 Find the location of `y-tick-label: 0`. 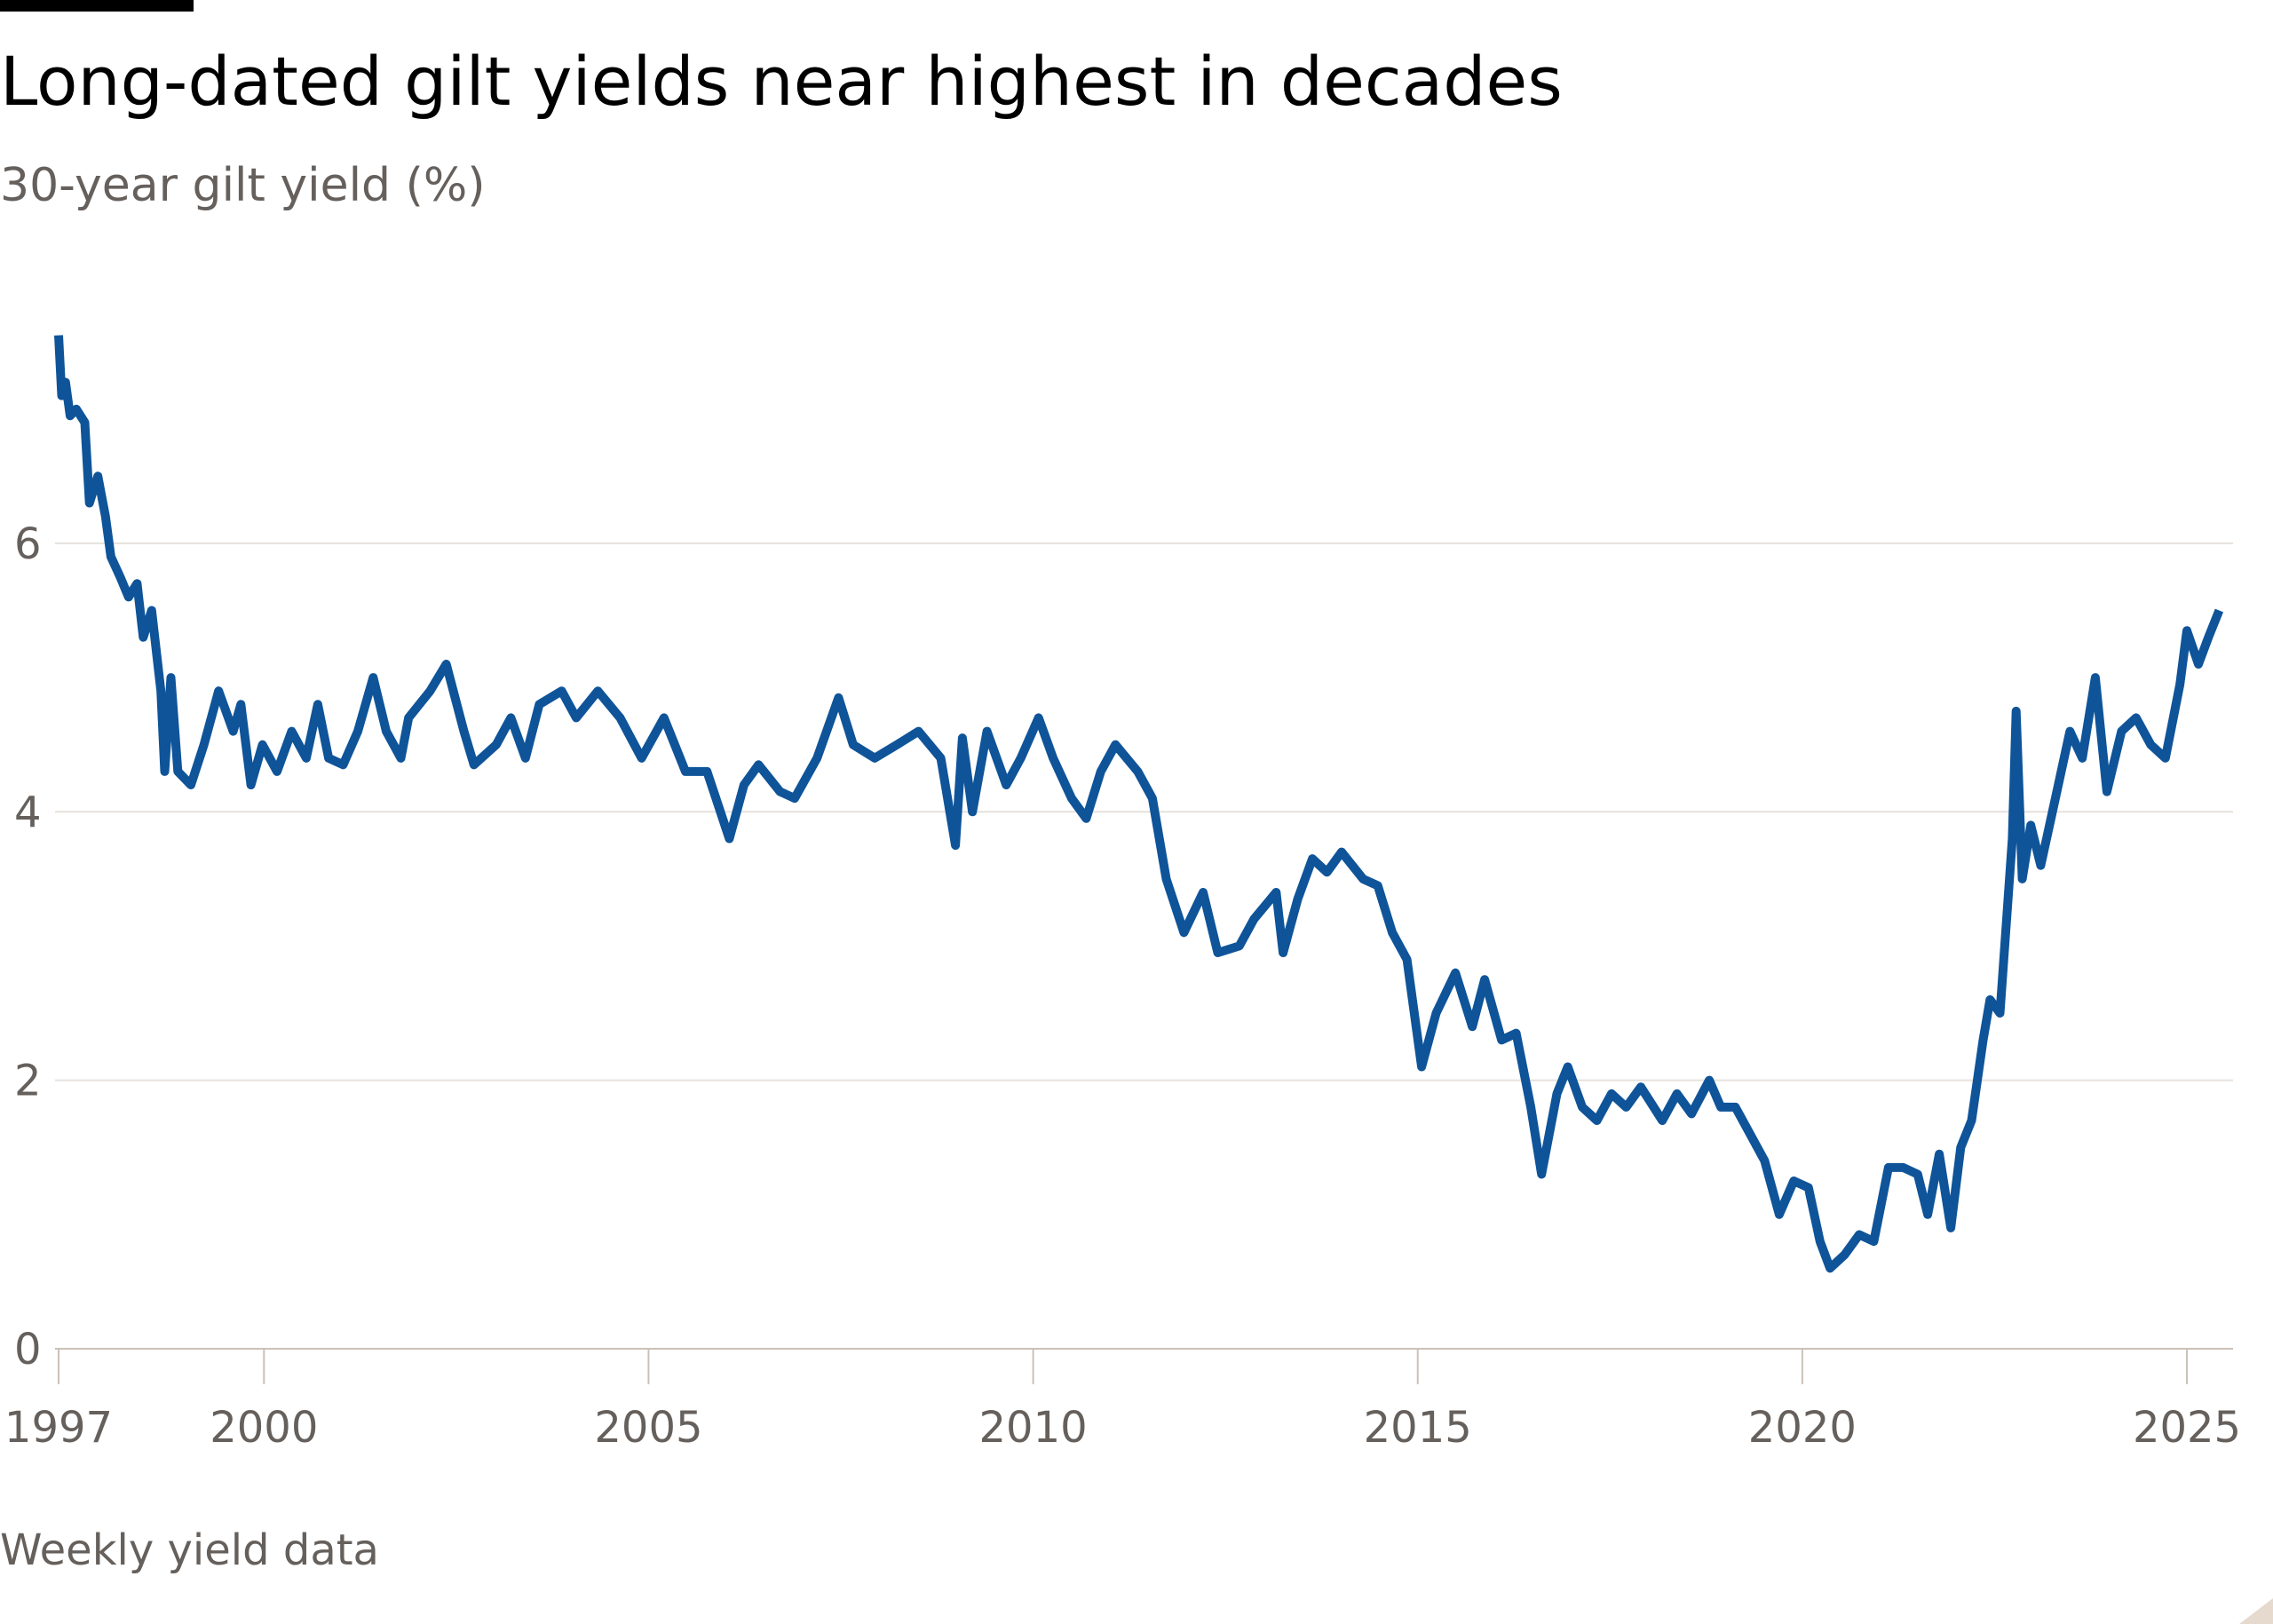

y-tick-label: 0 is located at coordinates (28, 1349).